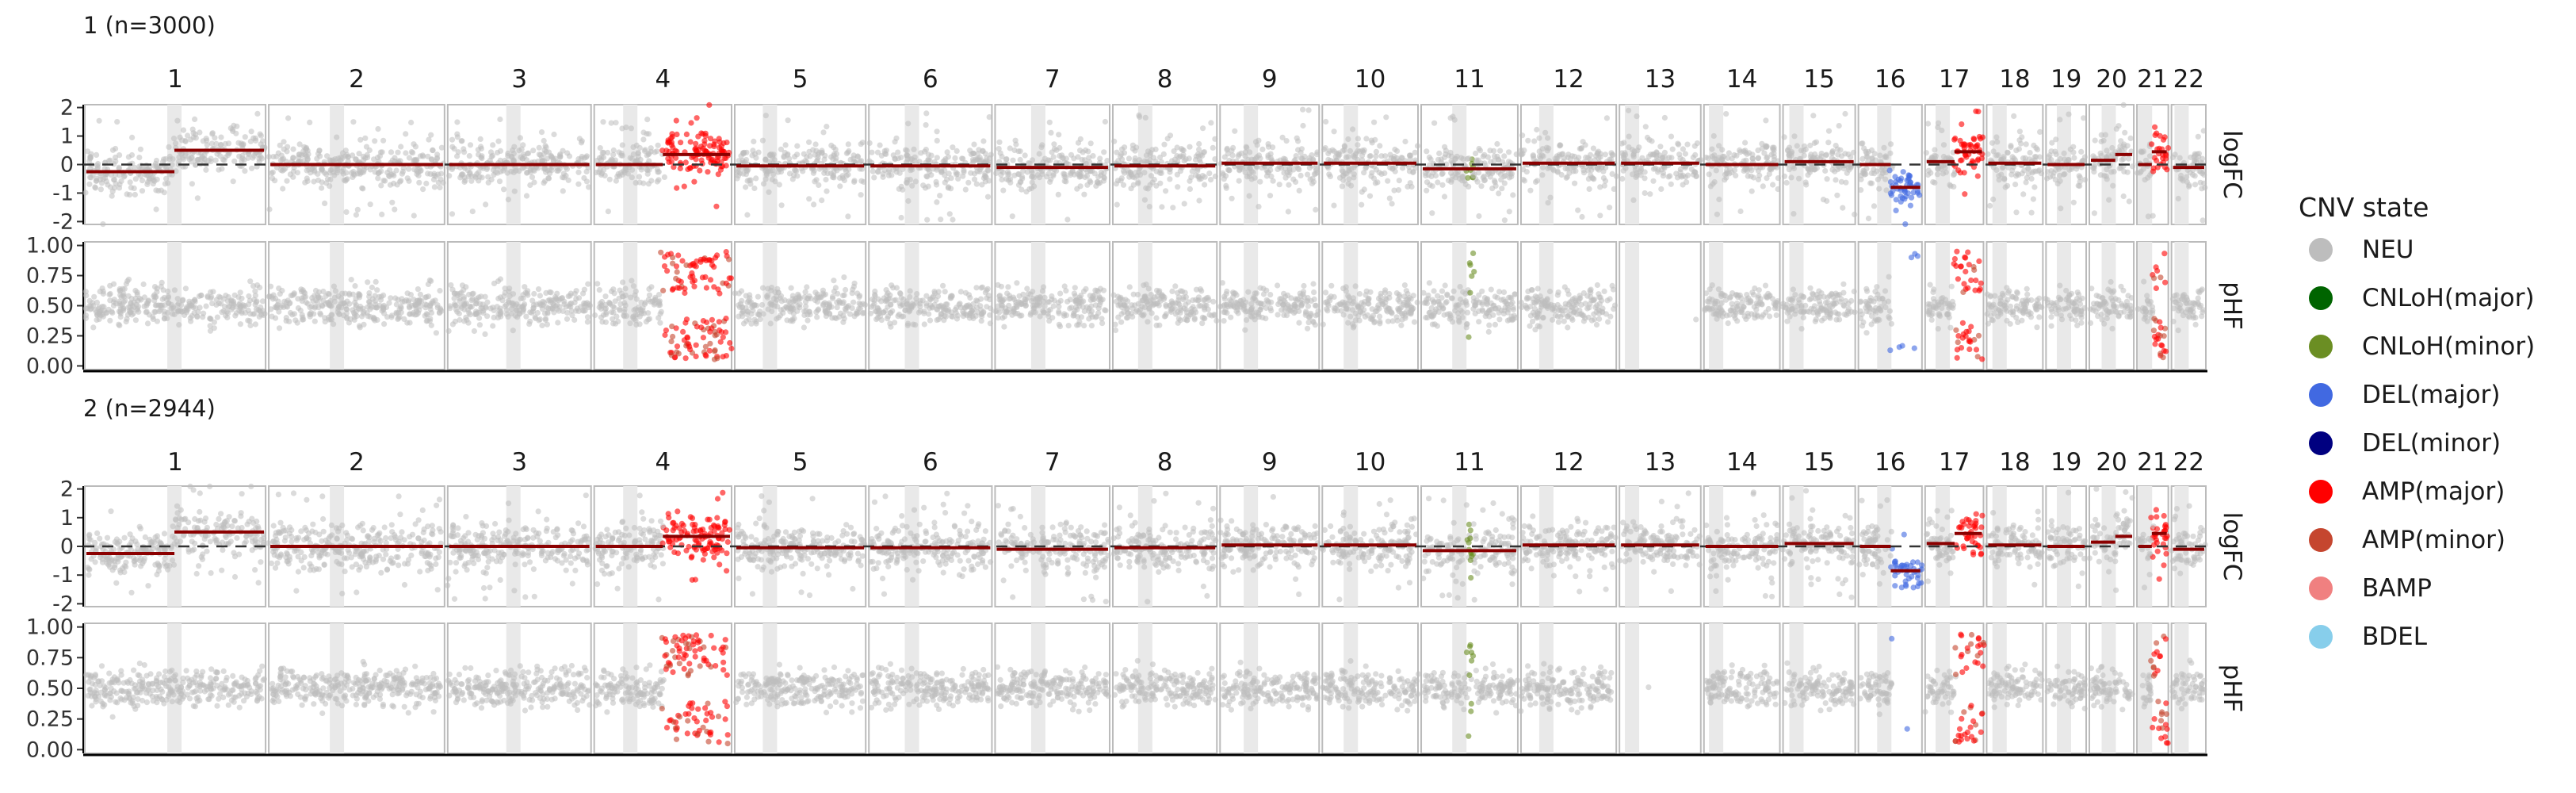 The image size is (2576, 793). Describe the element at coordinates (67, 108) in the screenshot. I see `y-tick-label: 2` at that location.